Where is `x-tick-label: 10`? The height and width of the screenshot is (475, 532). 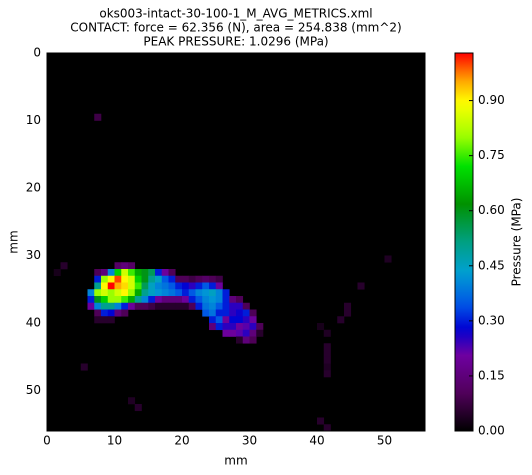
x-tick-label: 10 is located at coordinates (114, 441).